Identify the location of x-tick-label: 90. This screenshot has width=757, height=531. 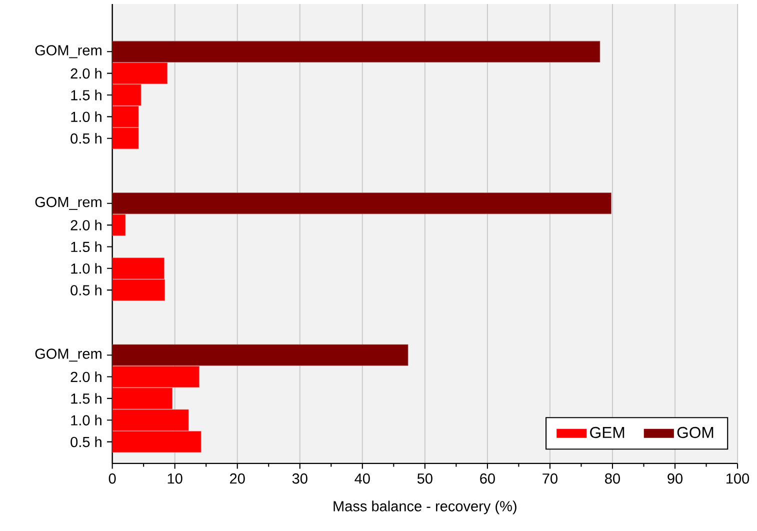
(675, 479).